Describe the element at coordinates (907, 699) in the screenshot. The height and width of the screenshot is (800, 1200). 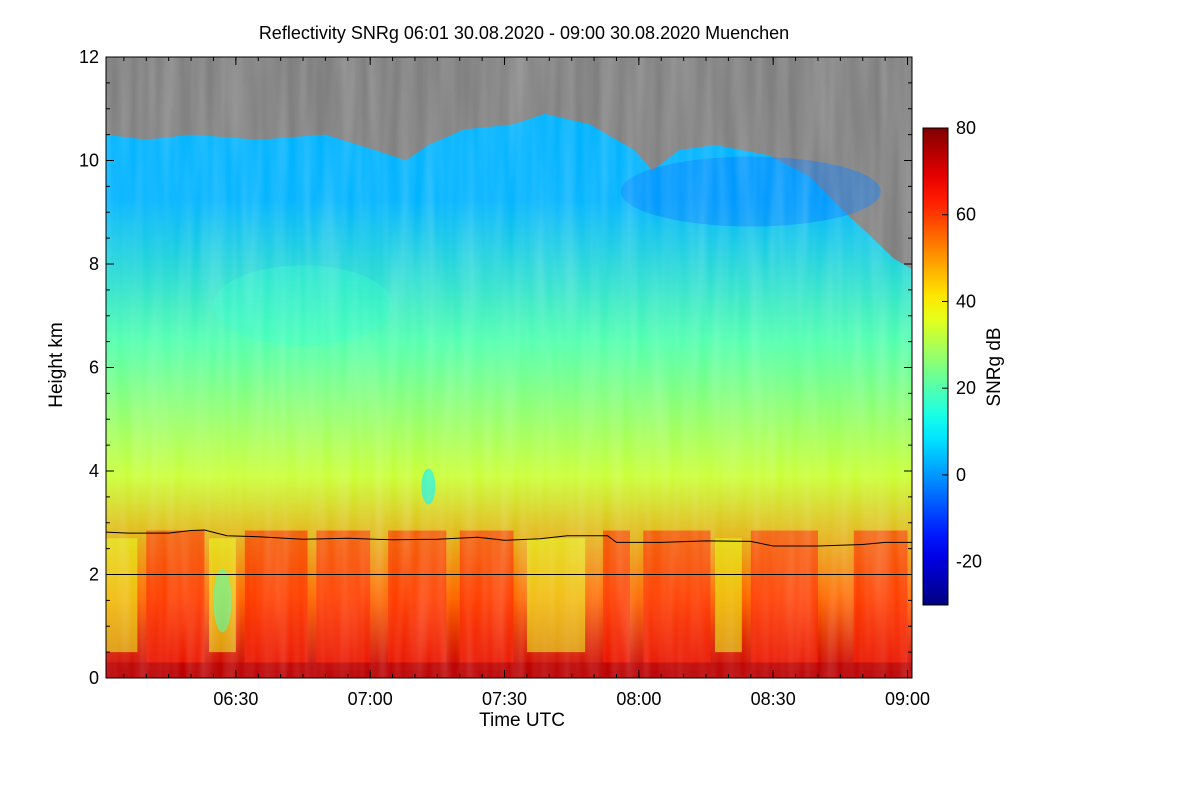
I see `x-tick-label: 09:00` at that location.